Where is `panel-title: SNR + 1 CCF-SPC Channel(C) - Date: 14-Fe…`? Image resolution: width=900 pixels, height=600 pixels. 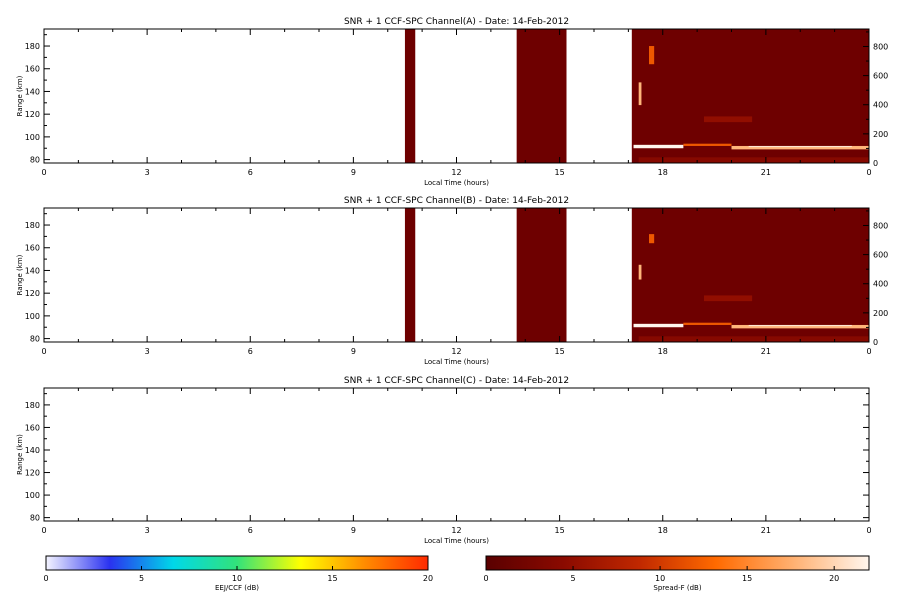 panel-title: SNR + 1 CCF-SPC Channel(C) - Date: 14-Fe… is located at coordinates (456, 381).